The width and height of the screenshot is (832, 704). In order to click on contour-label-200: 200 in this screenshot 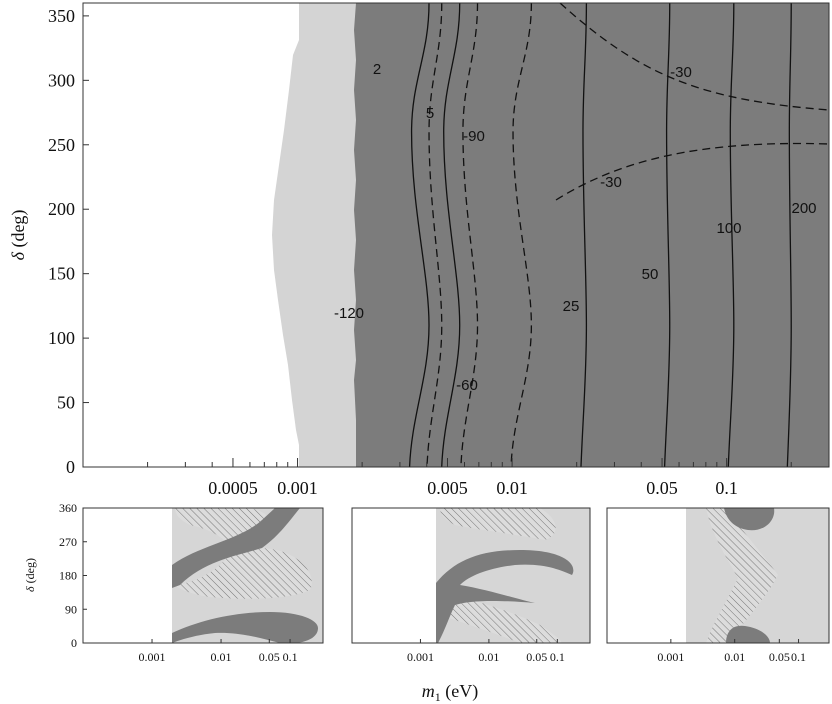, I will do `click(803, 208)`.